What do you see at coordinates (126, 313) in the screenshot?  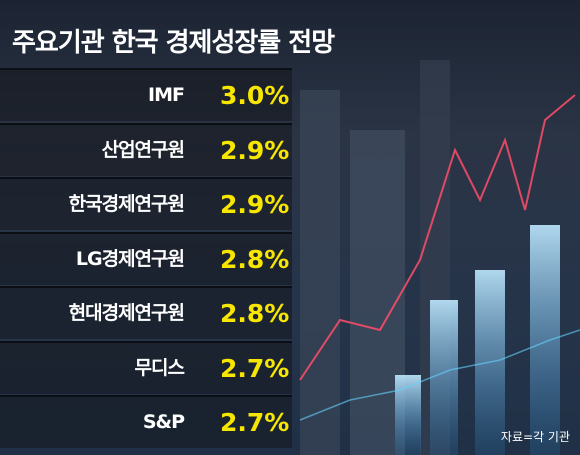 I see `institution: 현대경제연구원` at bounding box center [126, 313].